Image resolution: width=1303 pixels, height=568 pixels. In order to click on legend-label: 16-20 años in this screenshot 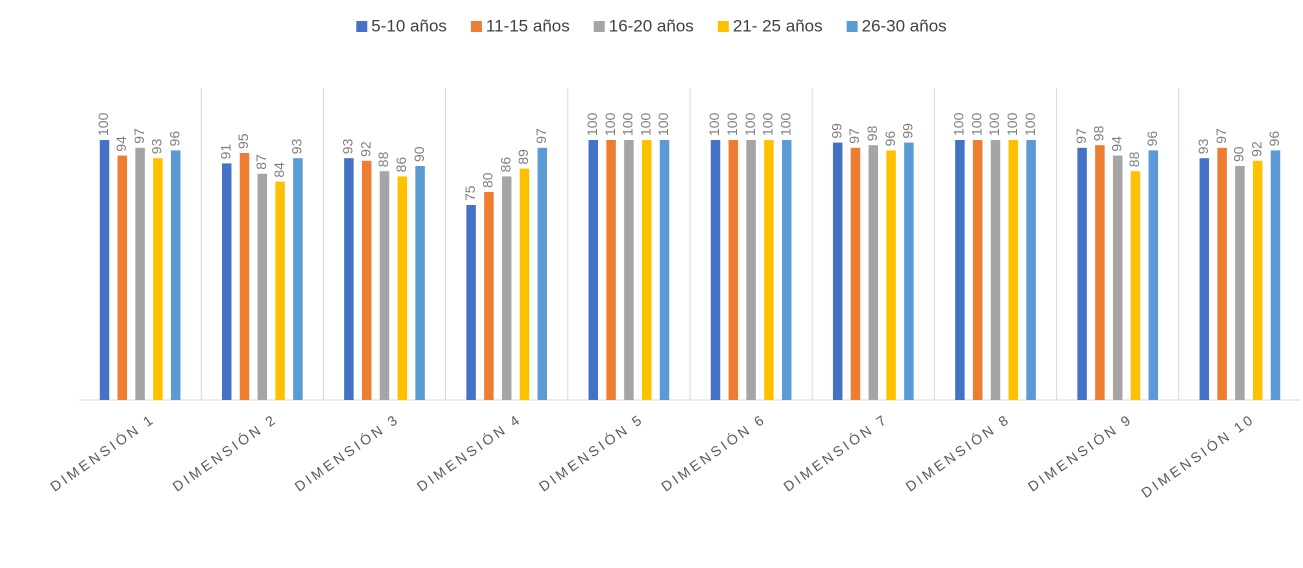, I will do `click(651, 25)`.